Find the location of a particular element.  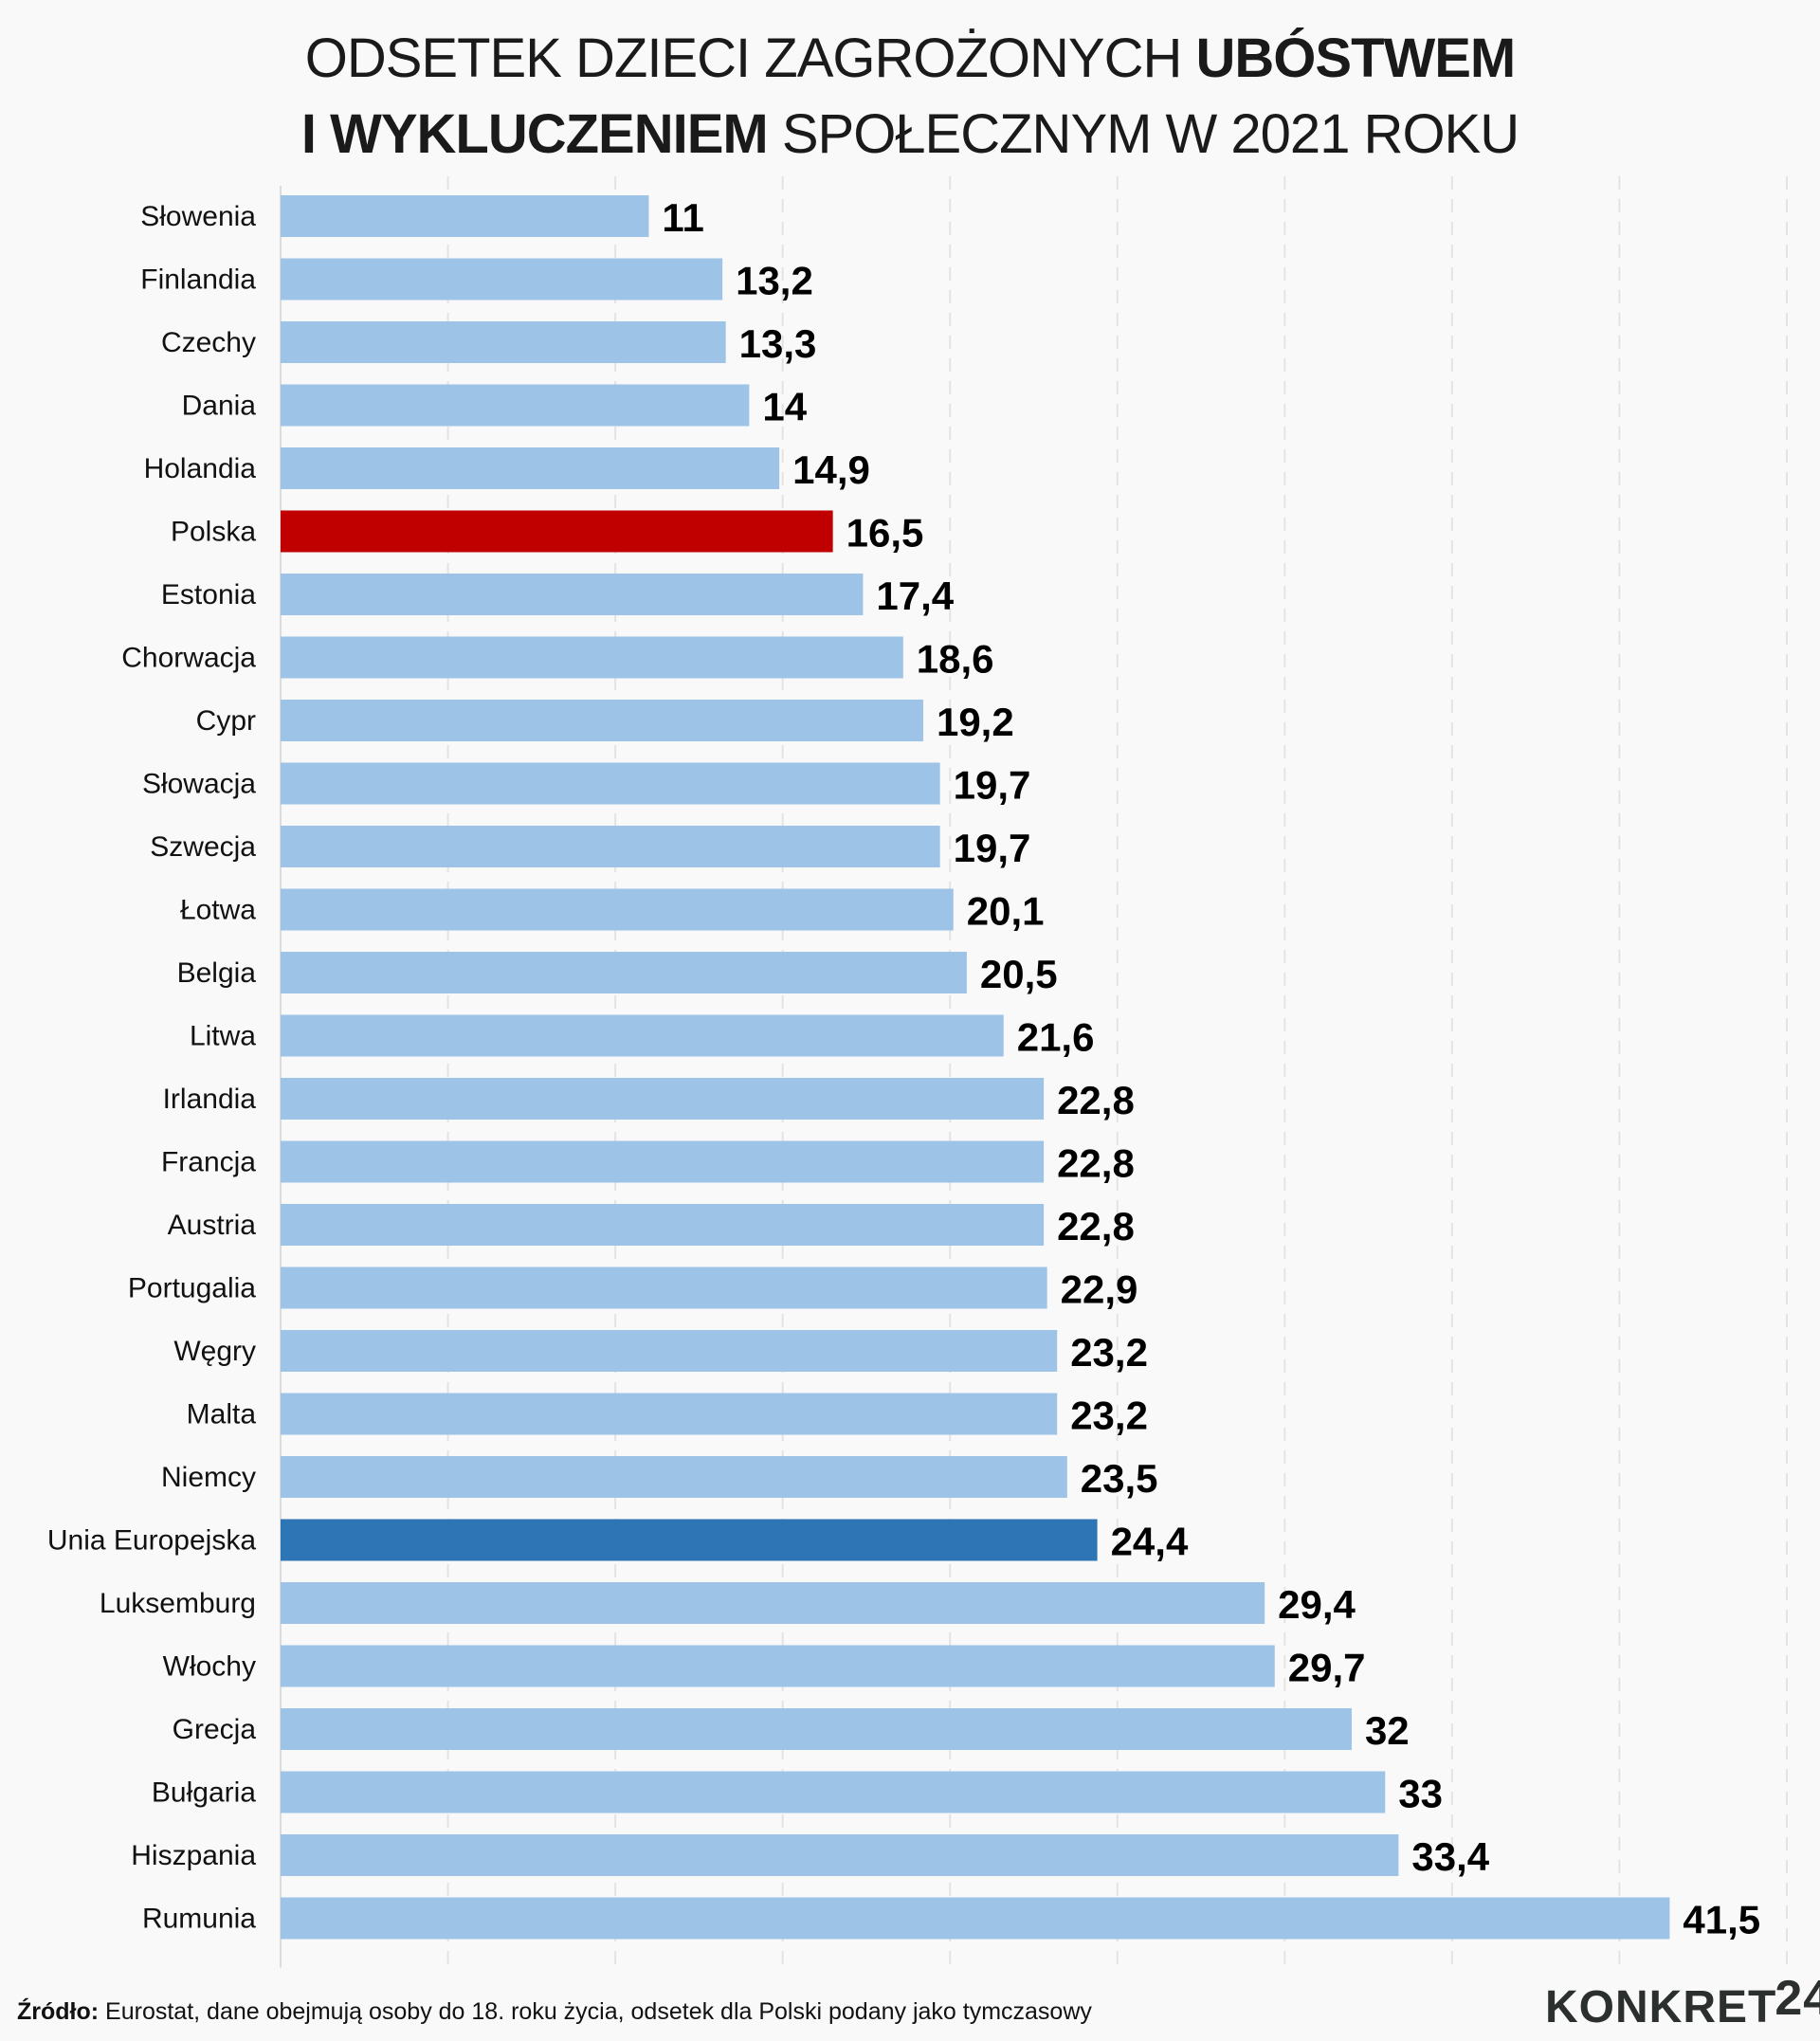

title-light-text: SPOŁECZNYM W 2021 ROKU is located at coordinates (1143, 134).